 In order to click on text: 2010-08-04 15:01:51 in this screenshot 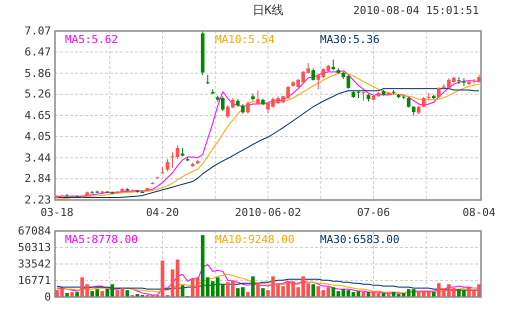, I will do `click(416, 10)`.